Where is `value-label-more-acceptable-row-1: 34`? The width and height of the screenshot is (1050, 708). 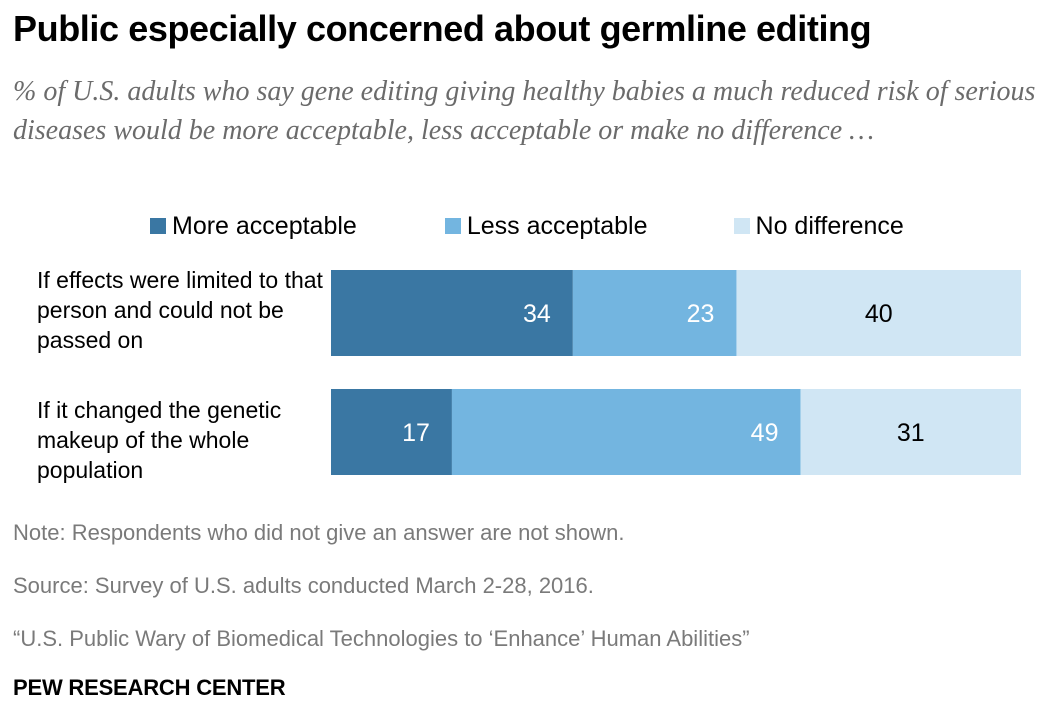 value-label-more-acceptable-row-1: 34 is located at coordinates (537, 314).